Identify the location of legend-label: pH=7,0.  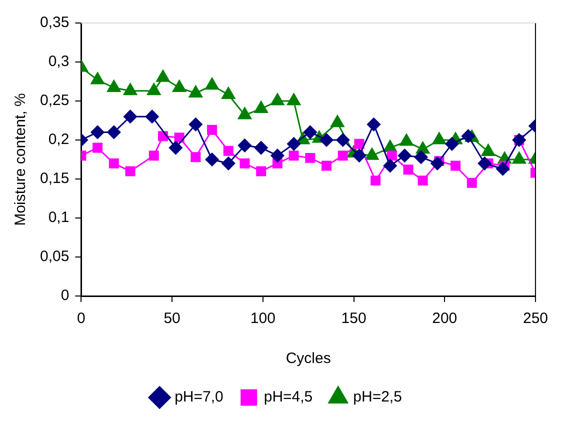
(199, 397).